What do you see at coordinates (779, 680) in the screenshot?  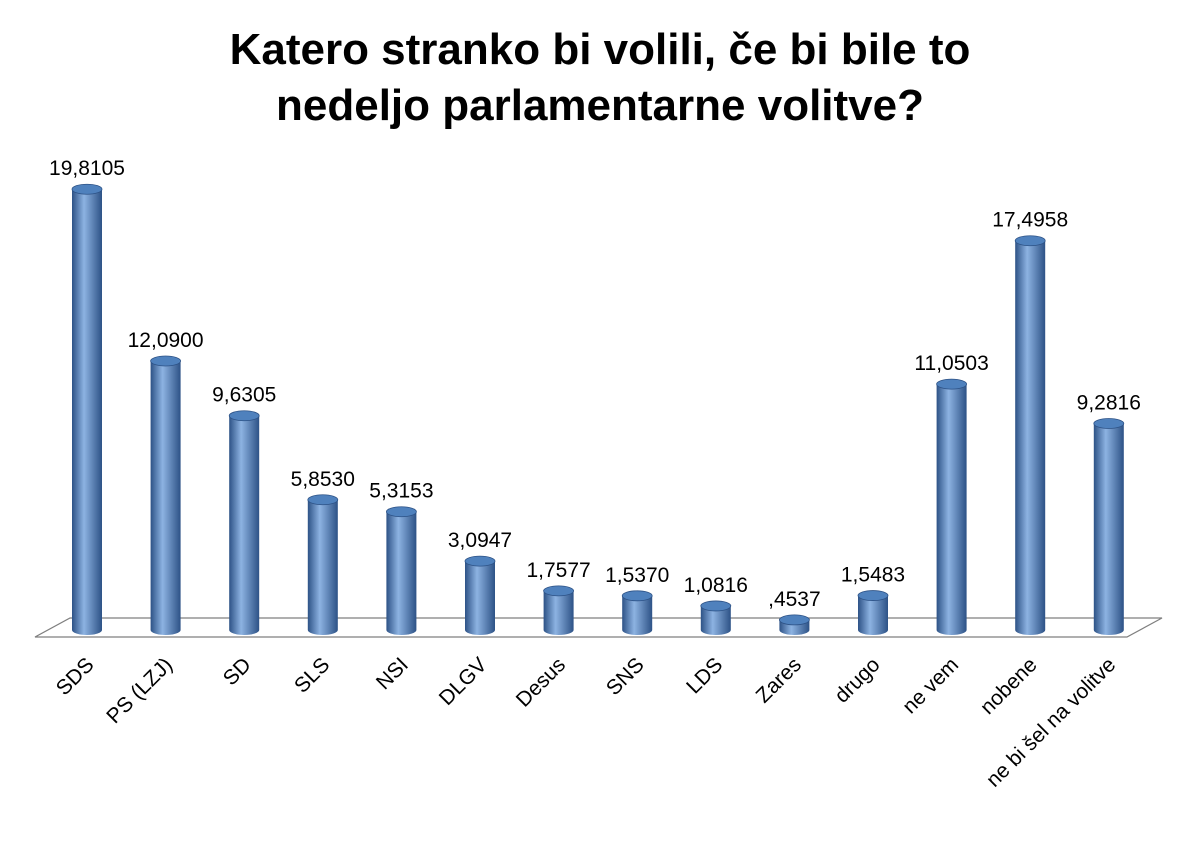 I see `category-label: Zares` at bounding box center [779, 680].